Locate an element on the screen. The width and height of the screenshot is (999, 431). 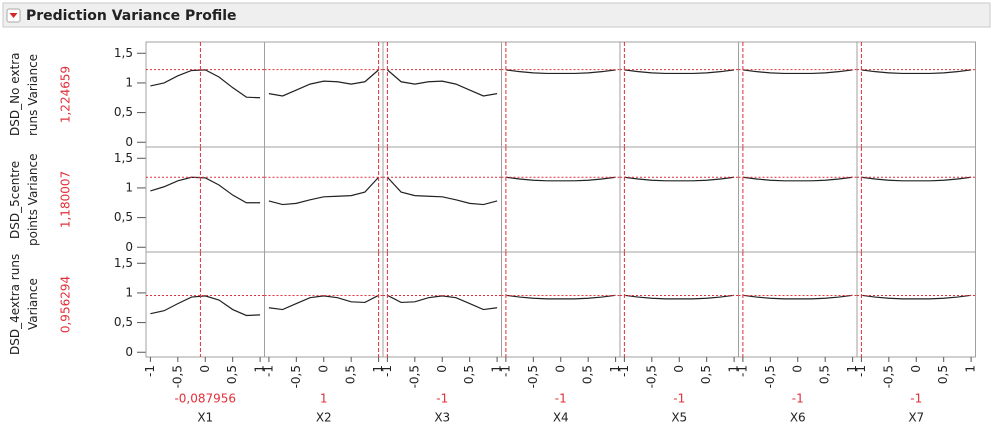
factor-name: X6 is located at coordinates (798, 418).